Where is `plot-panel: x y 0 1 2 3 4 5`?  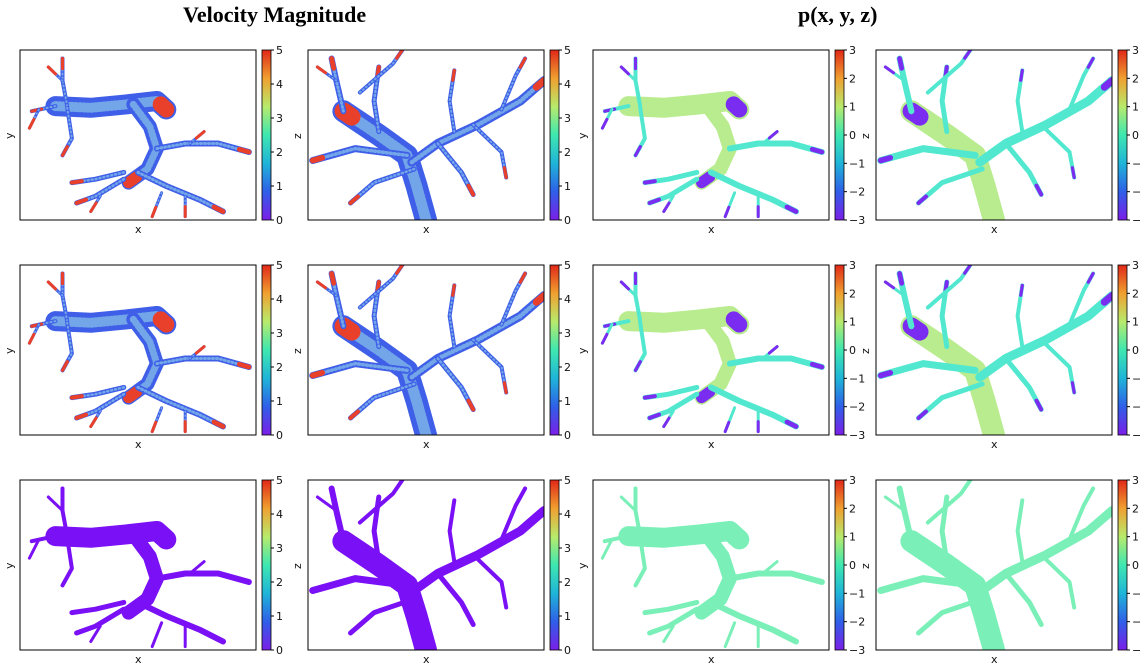
plot-panel: x y 0 1 2 3 4 5 is located at coordinates (146, 572).